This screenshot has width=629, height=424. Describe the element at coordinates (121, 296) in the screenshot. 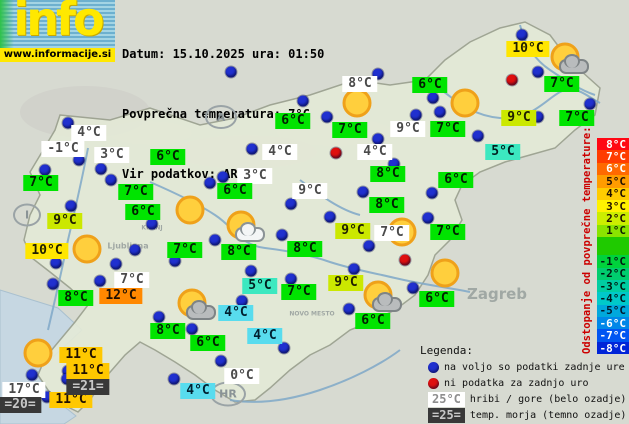

I see `temp-label: 12°C` at that location.